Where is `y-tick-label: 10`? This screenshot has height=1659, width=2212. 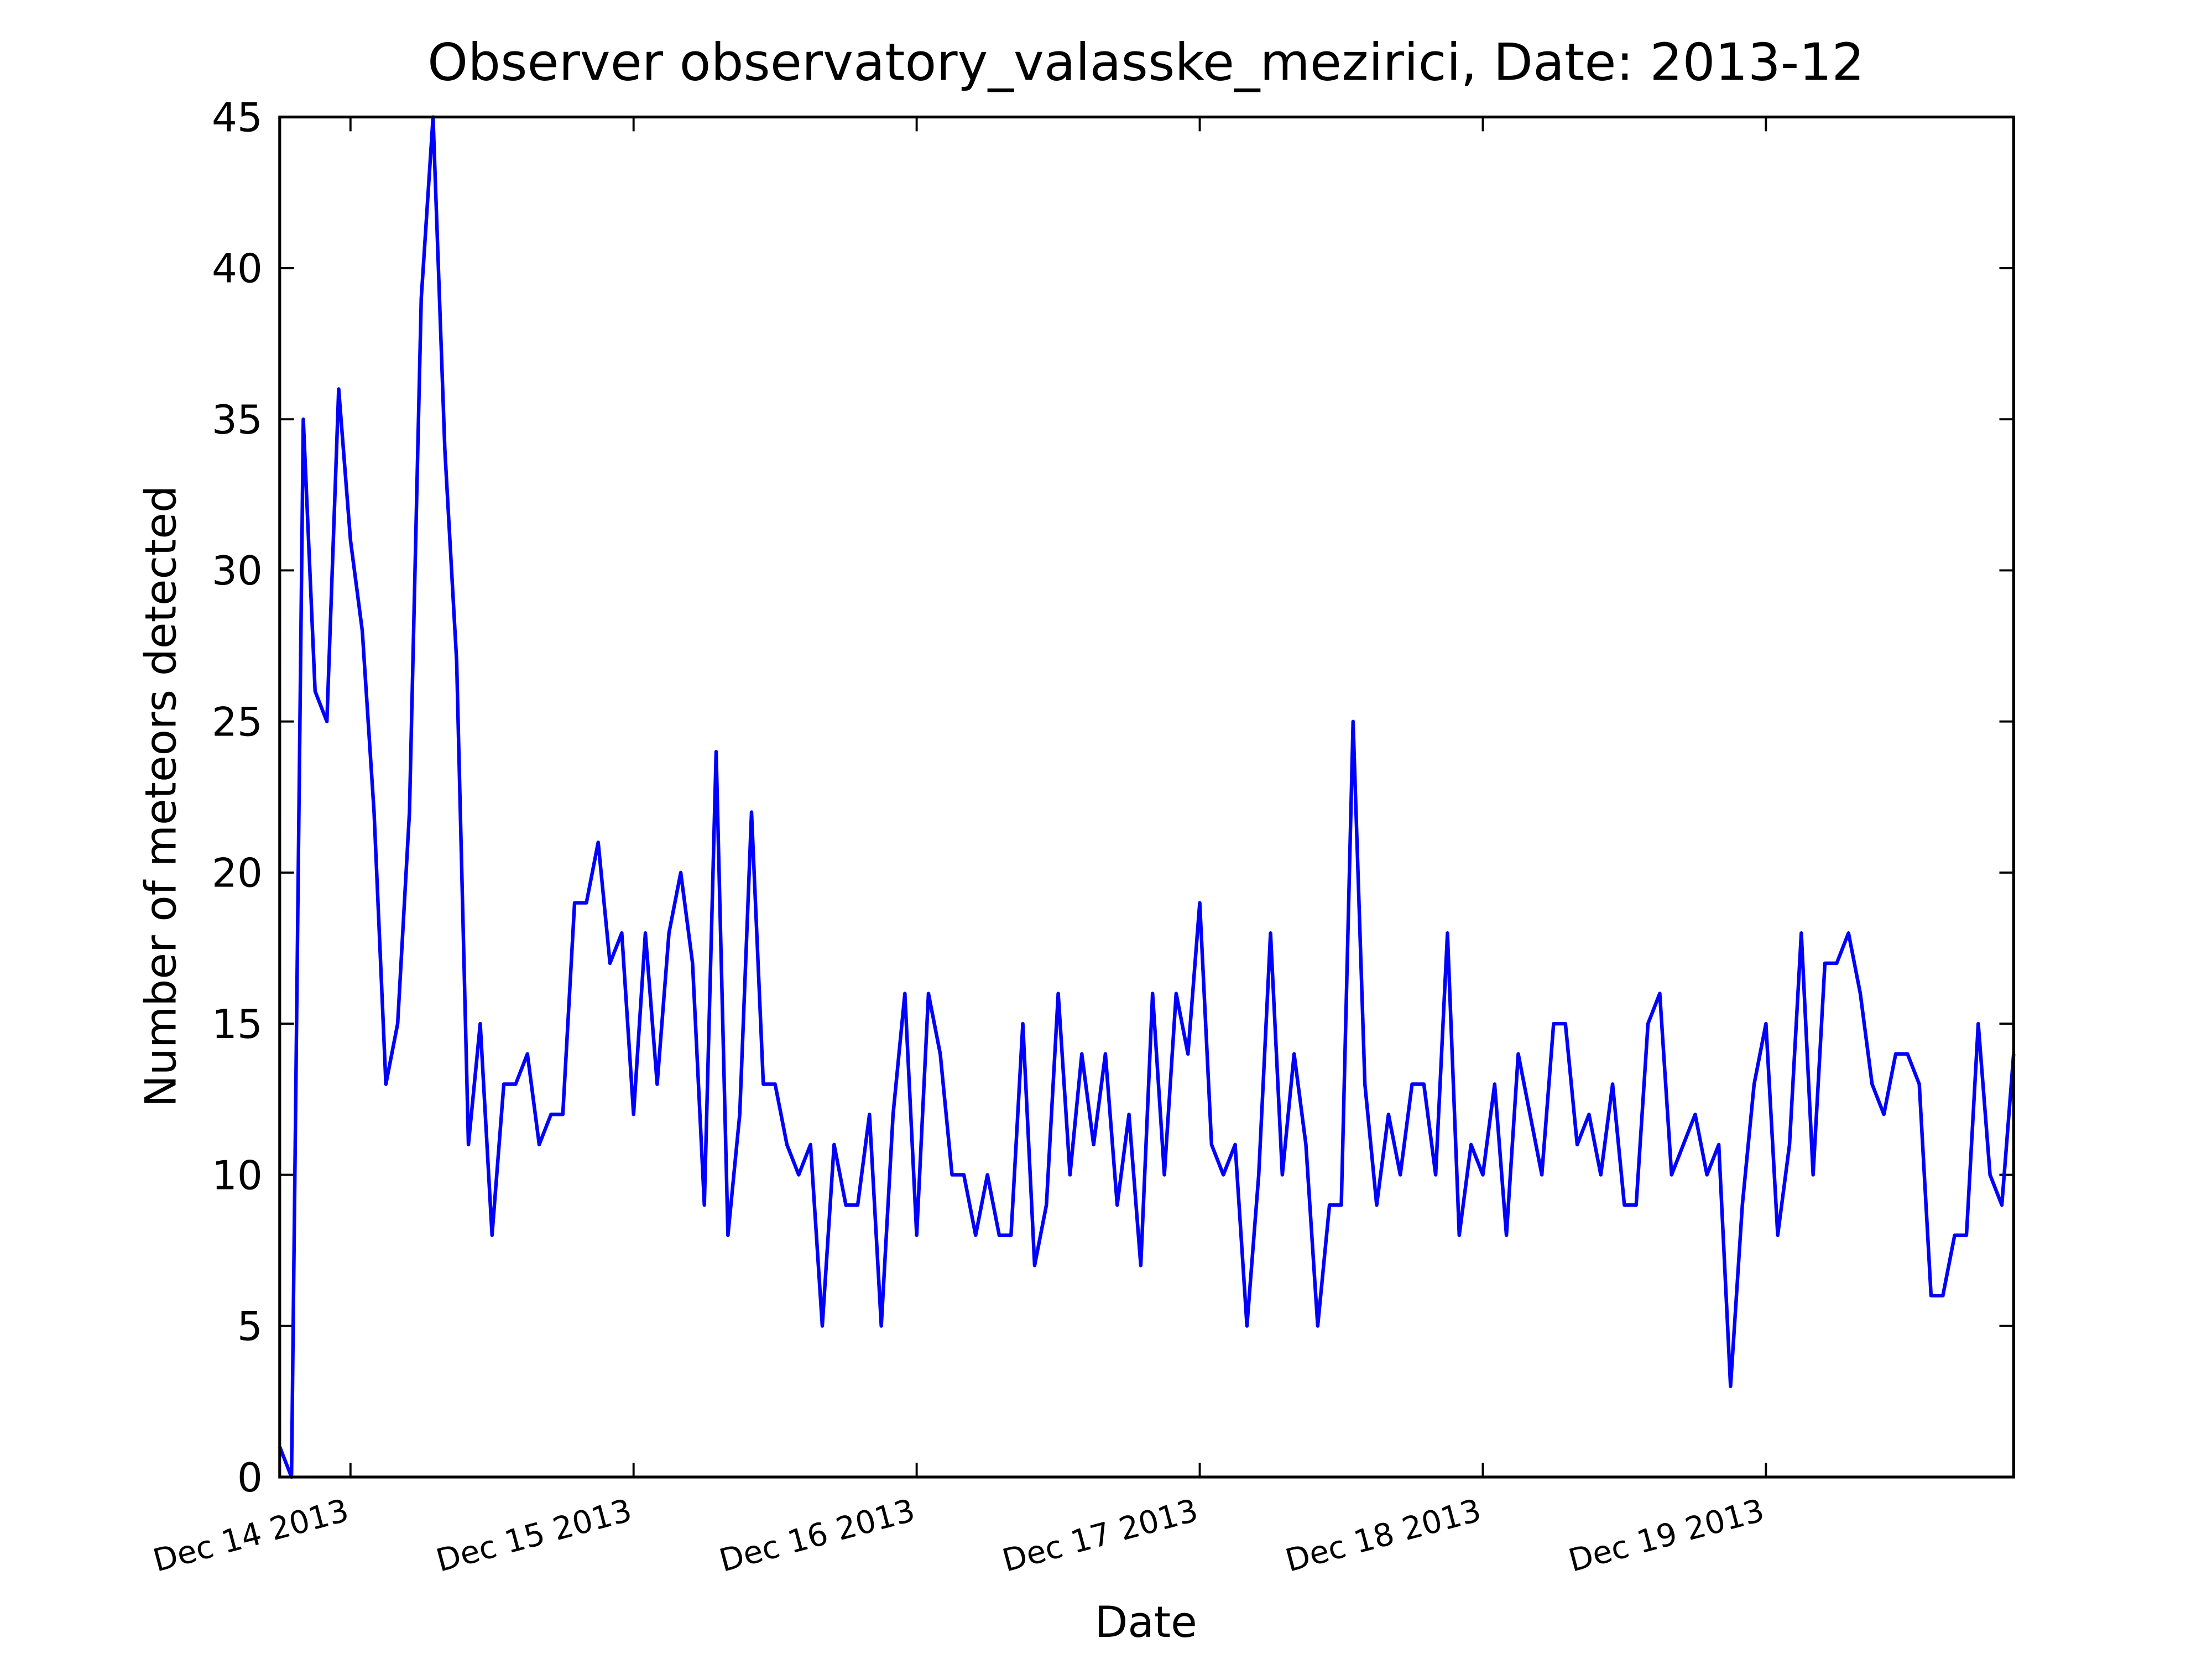 y-tick-label: 10 is located at coordinates (237, 1176).